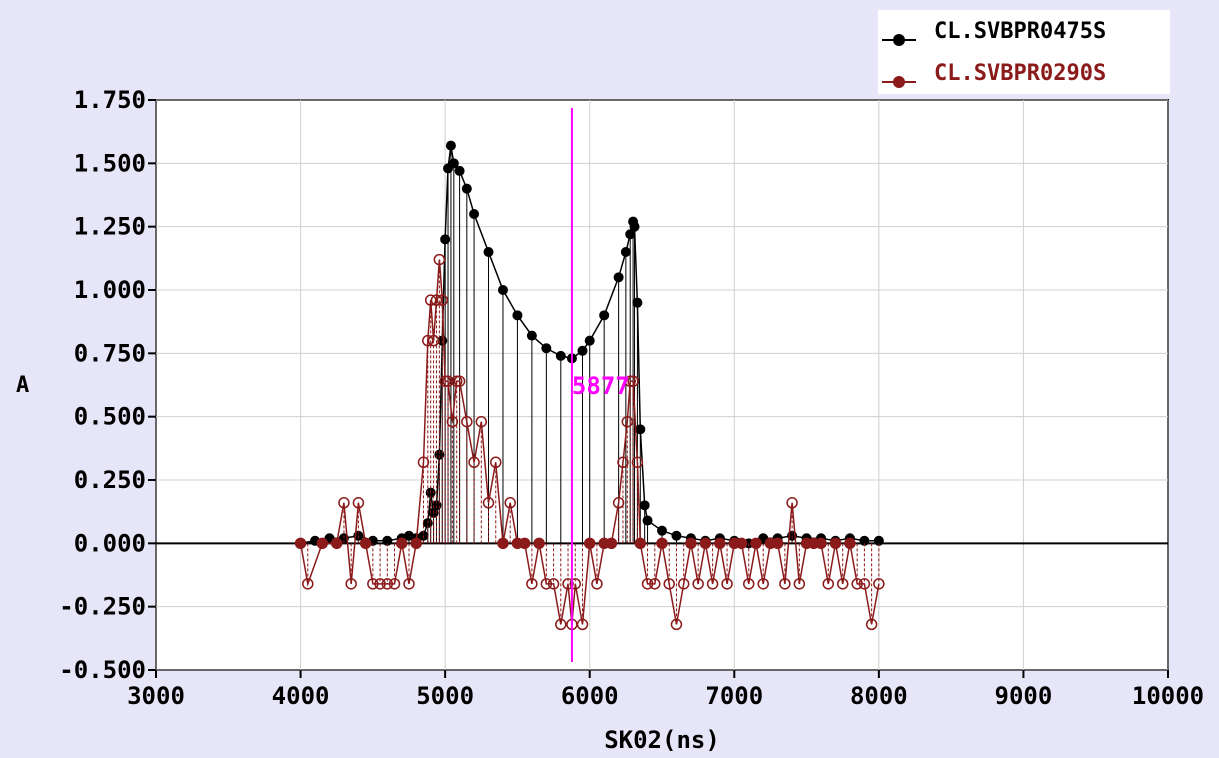 The width and height of the screenshot is (1219, 758). I want to click on x-tick-label: 3000, so click(156, 696).